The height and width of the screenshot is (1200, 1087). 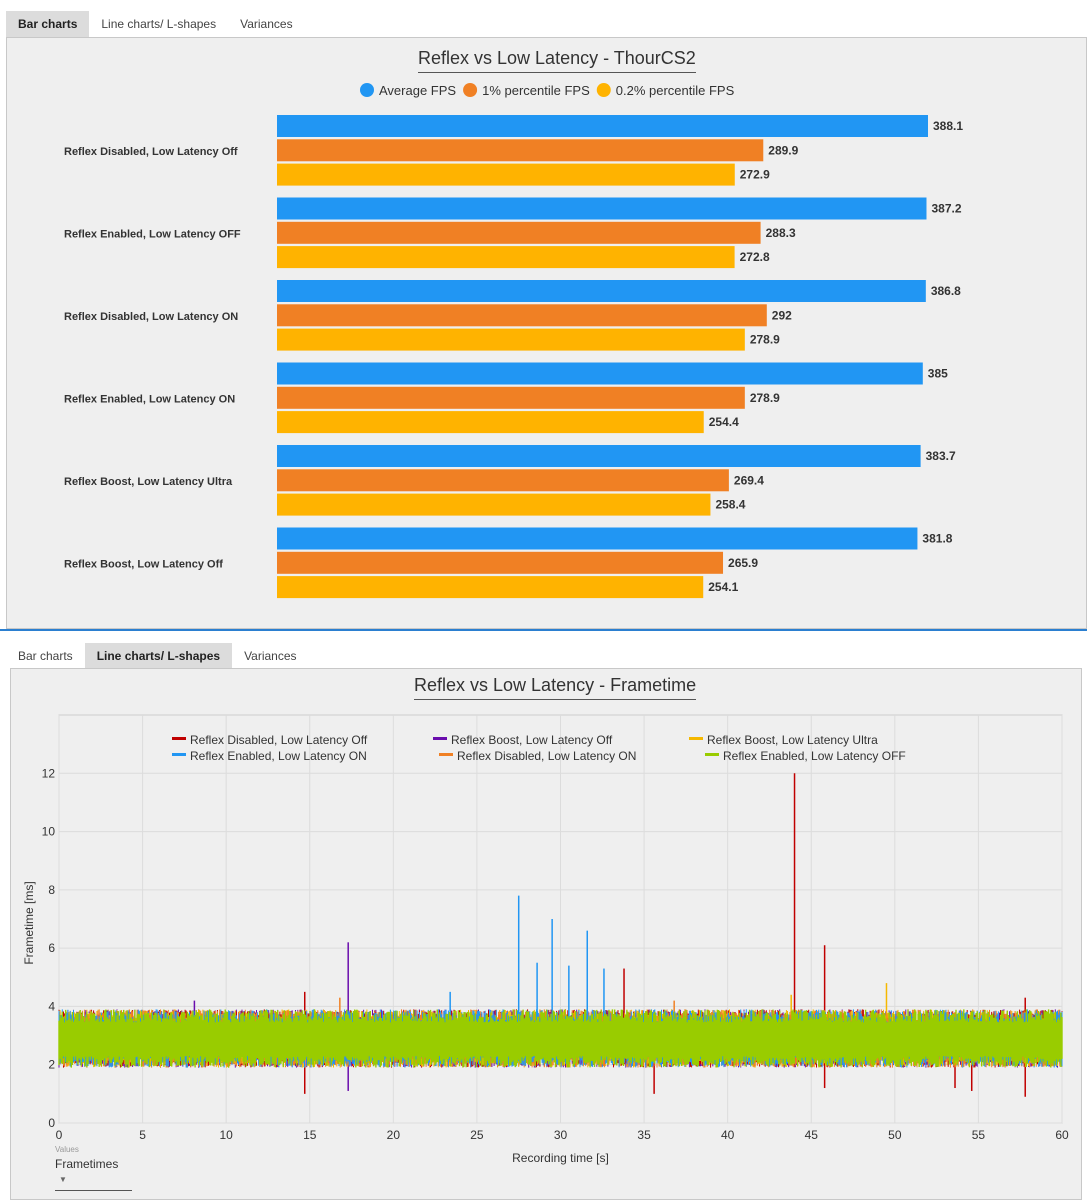 I want to click on y-tick-label: 8, so click(x=51, y=890).